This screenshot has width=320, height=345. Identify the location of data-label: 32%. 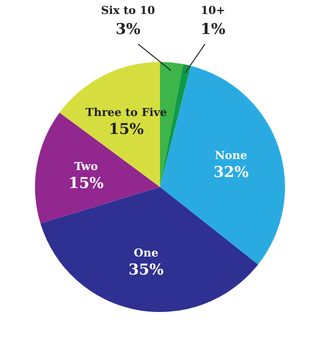
(231, 171).